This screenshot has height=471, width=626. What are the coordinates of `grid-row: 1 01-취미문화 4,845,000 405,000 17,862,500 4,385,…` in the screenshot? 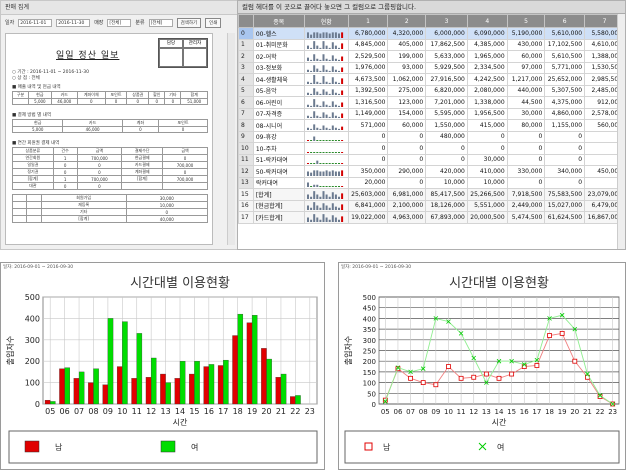 It's located at (431, 44).